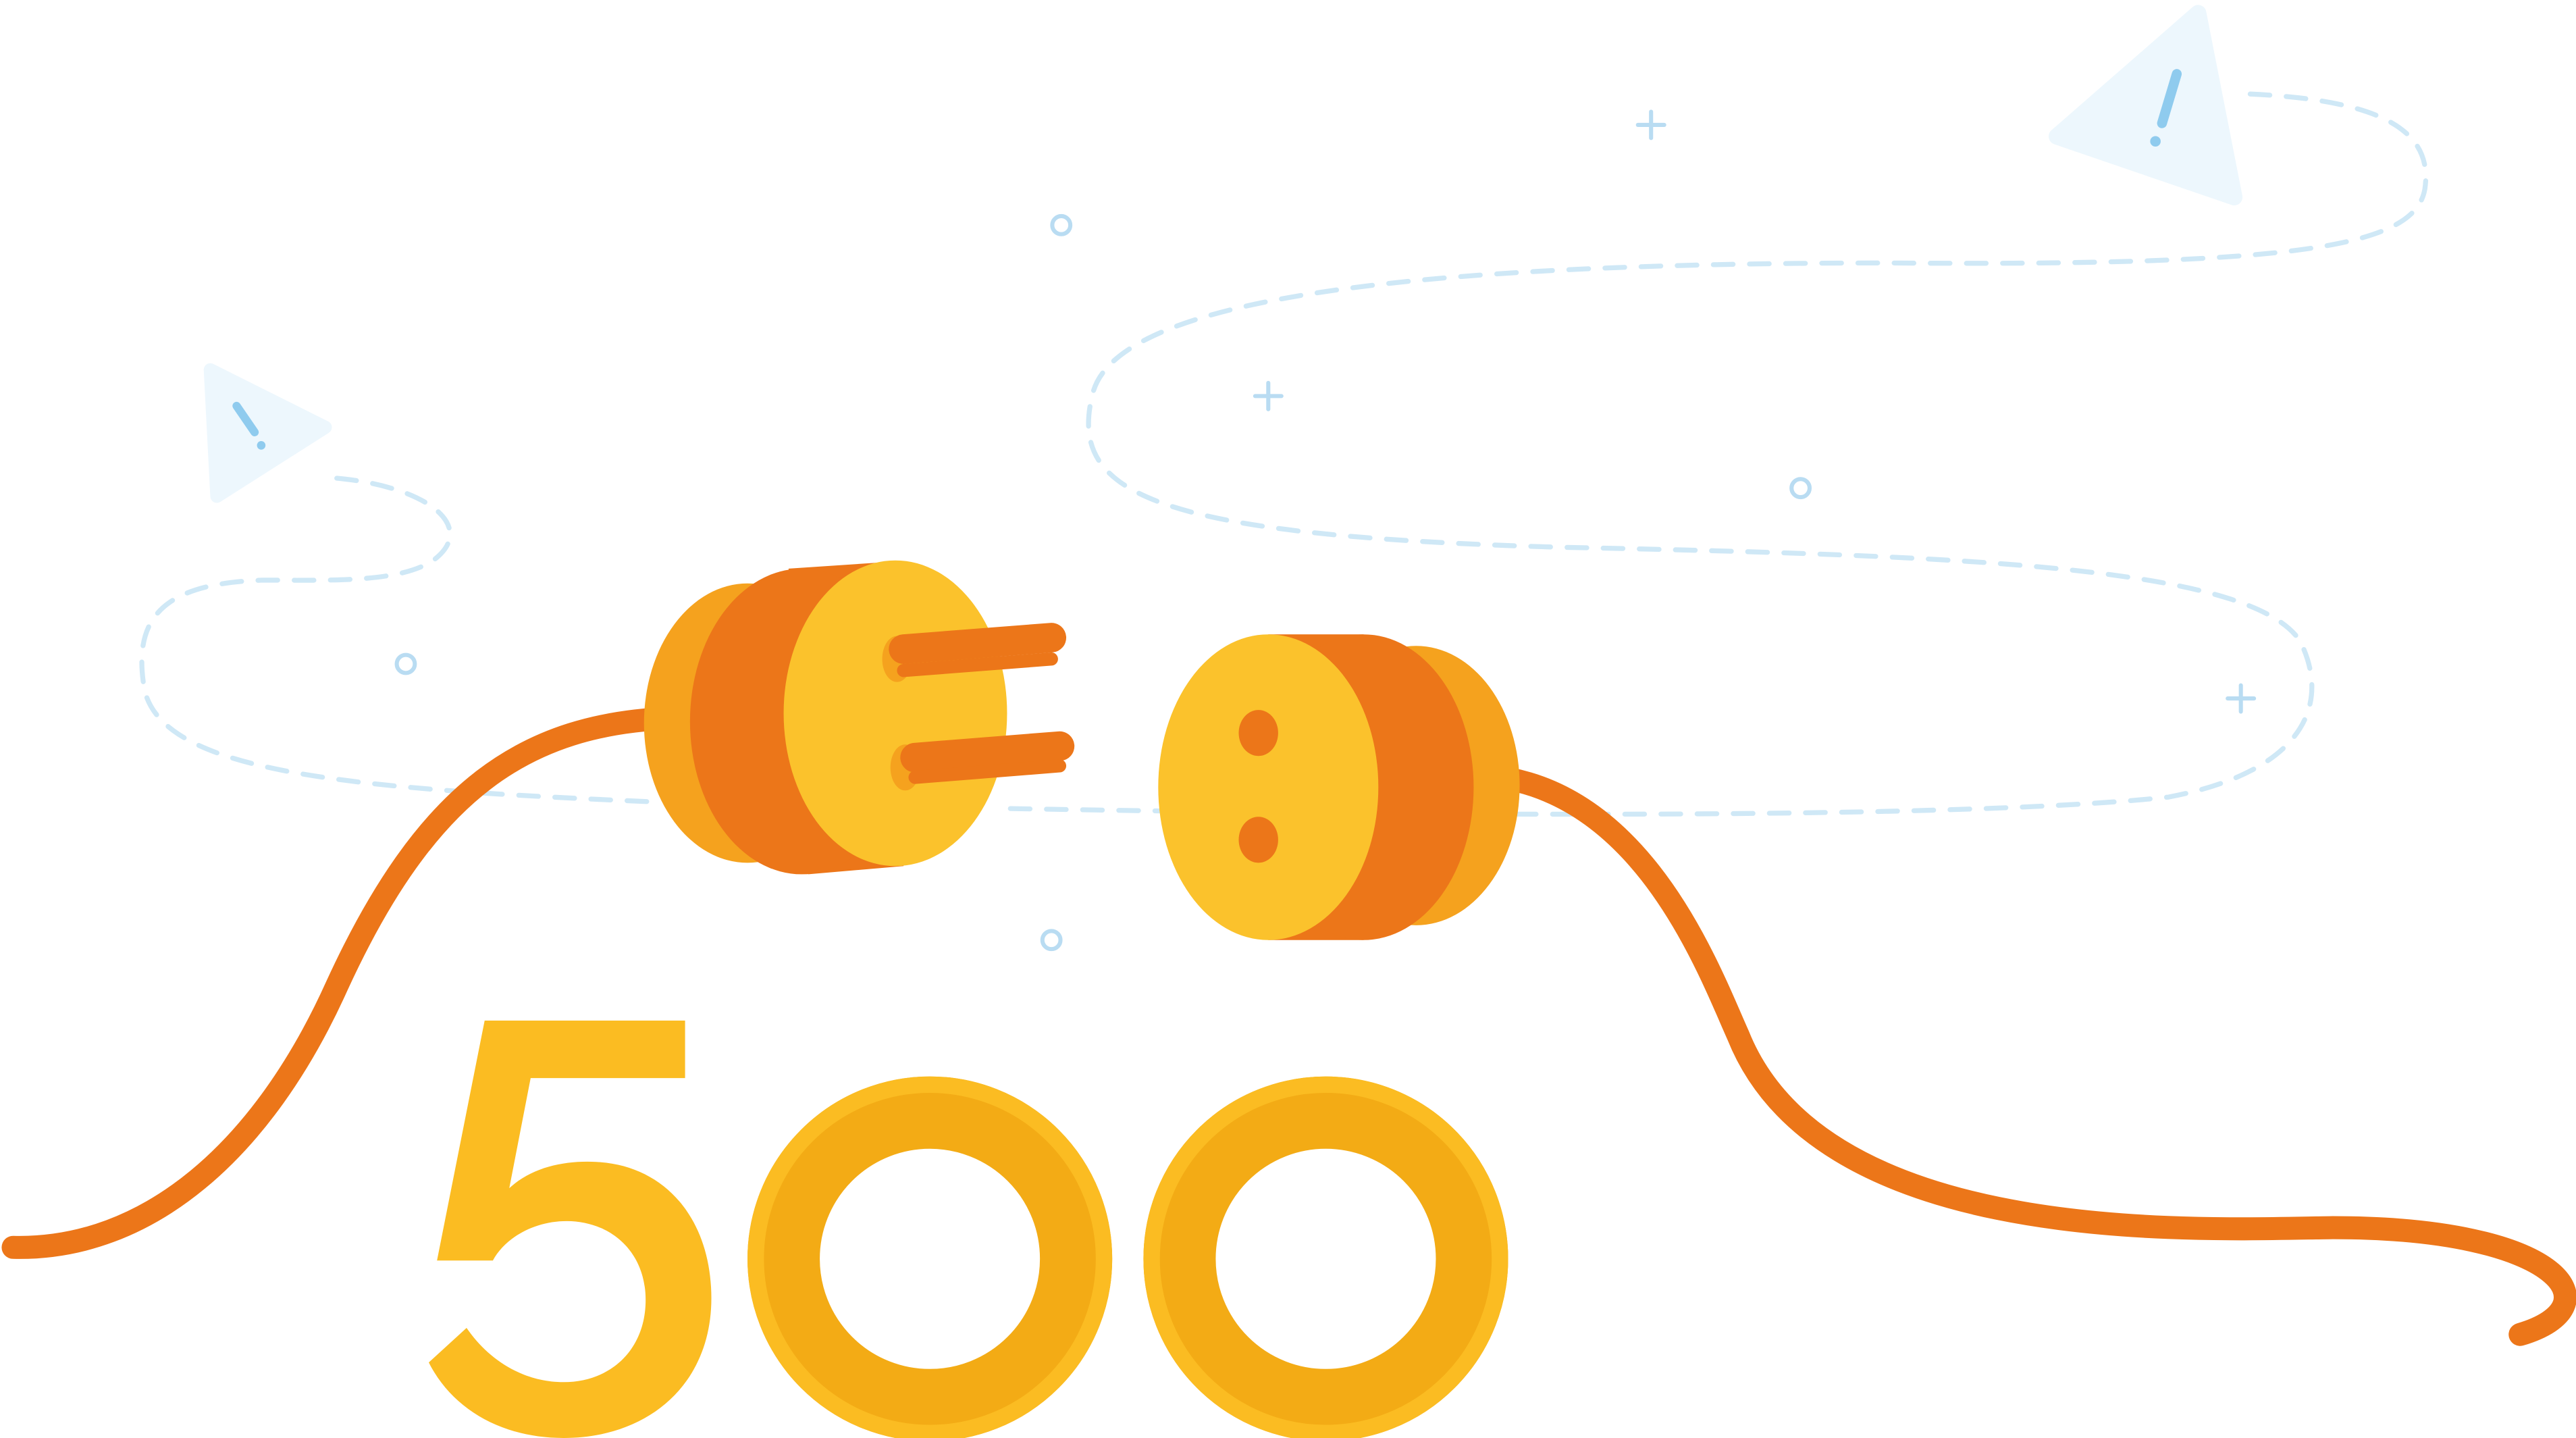 The height and width of the screenshot is (1438, 2576). I want to click on error-code-500: 500, so click(969, 1229).